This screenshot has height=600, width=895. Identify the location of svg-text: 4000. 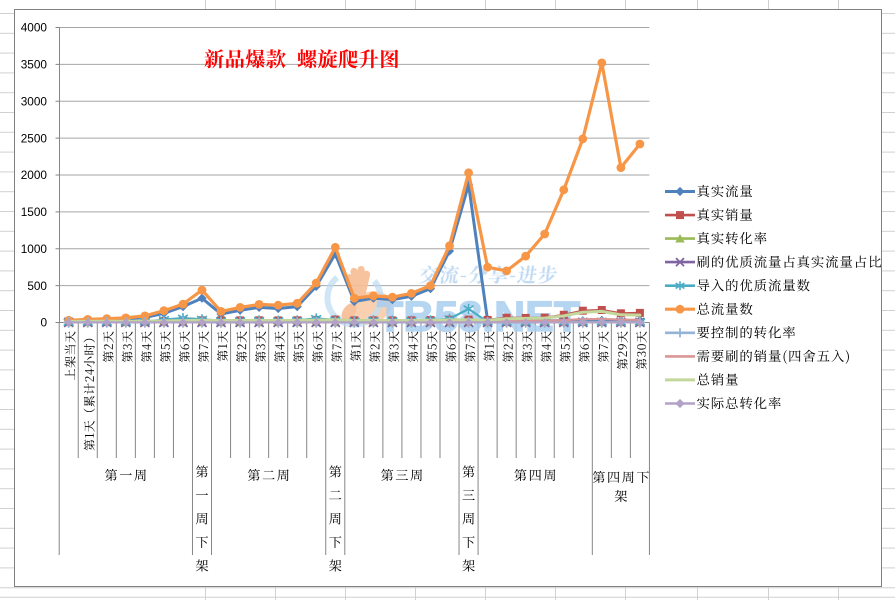
(34, 28).